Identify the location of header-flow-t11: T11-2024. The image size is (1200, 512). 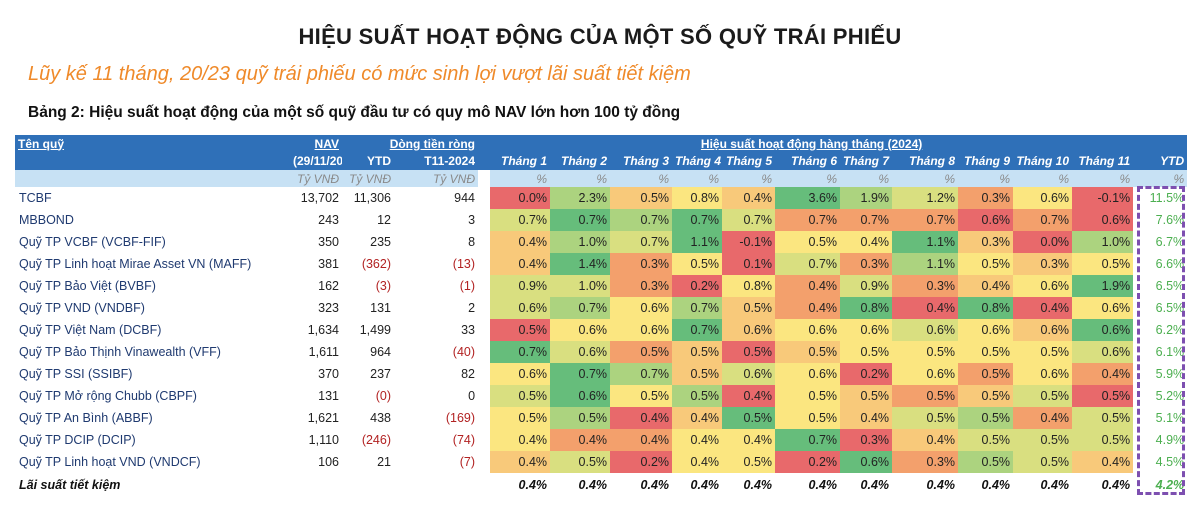
(436, 161).